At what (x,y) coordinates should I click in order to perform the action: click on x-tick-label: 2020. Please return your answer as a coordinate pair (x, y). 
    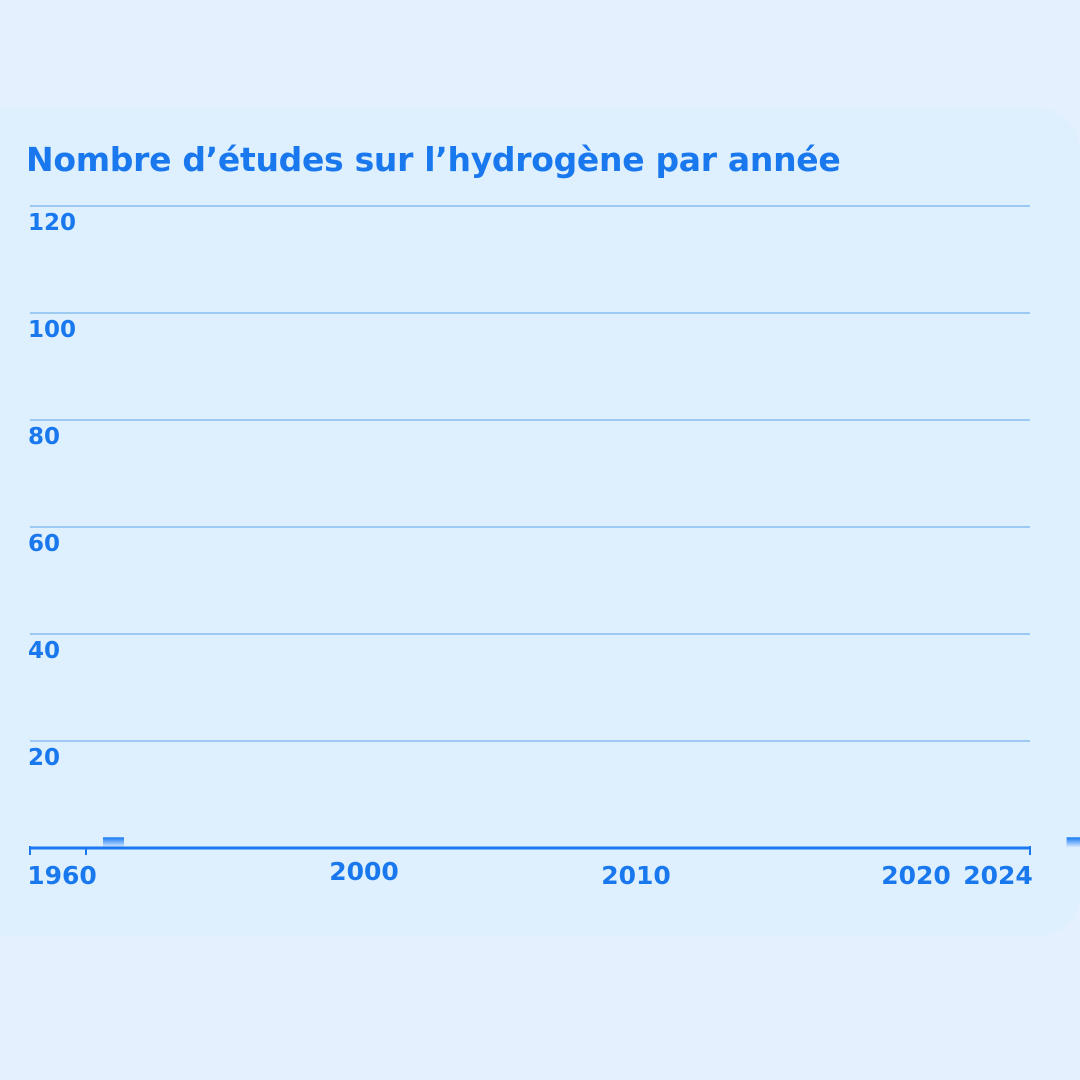
    Looking at the image, I should click on (916, 875).